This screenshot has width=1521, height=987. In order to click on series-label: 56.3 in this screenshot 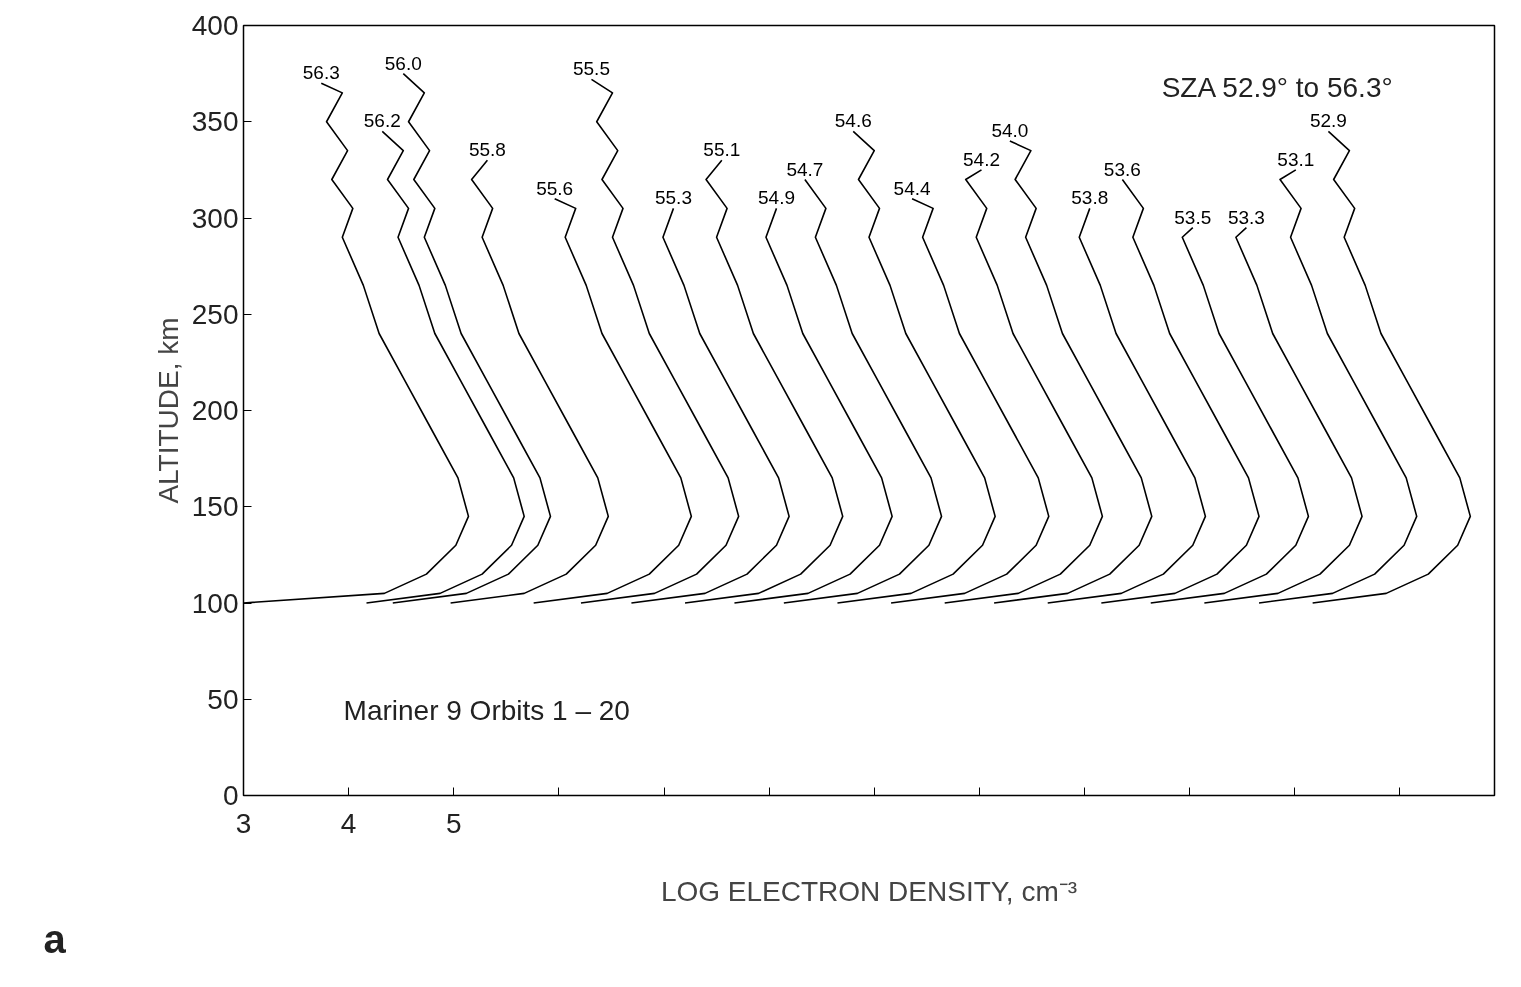, I will do `click(321, 73)`.